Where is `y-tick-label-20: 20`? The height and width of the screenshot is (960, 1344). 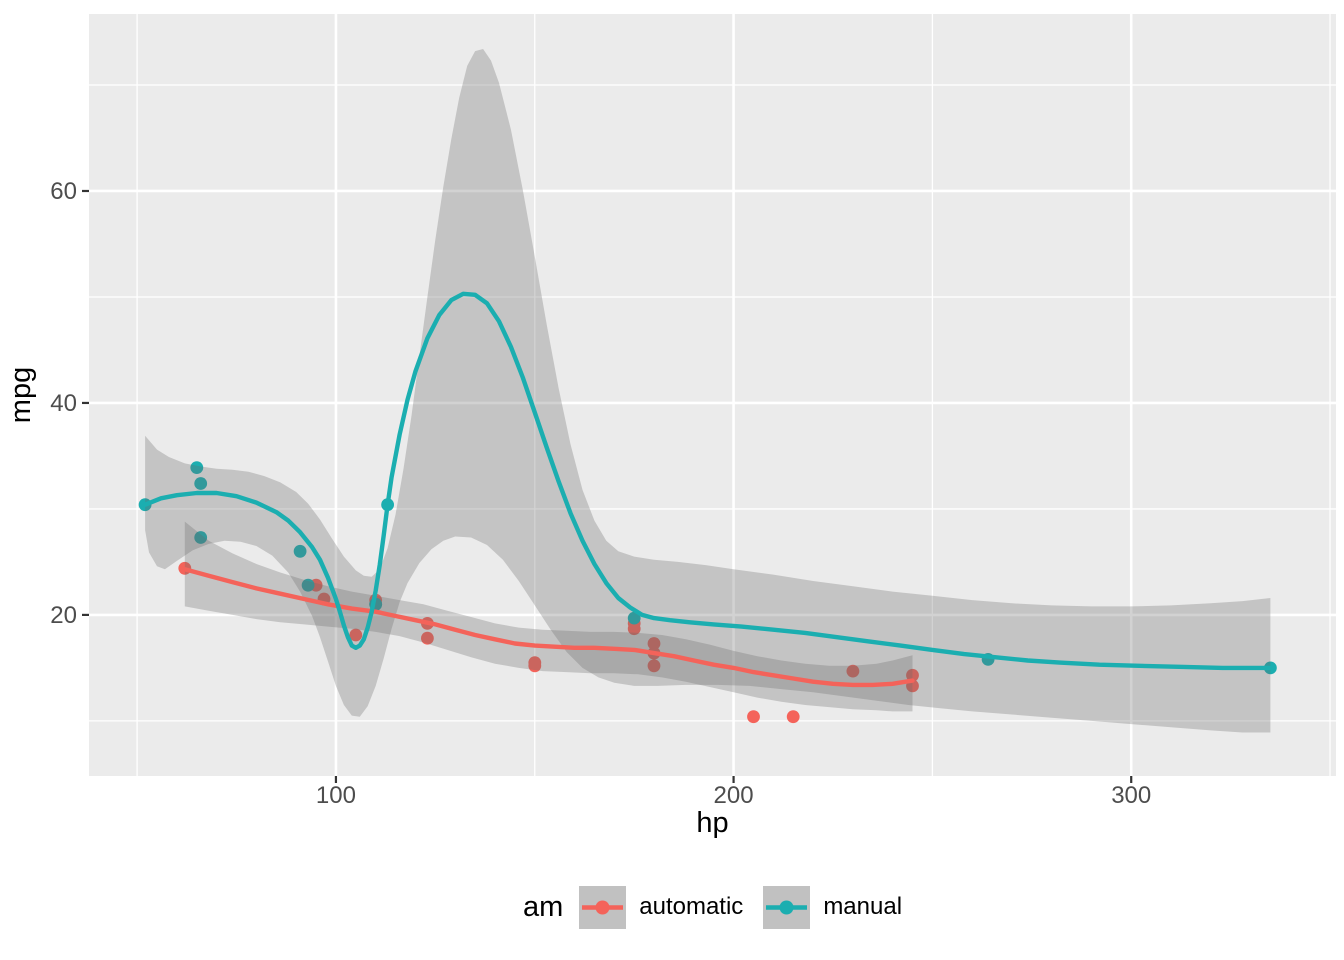 y-tick-label-20: 20 is located at coordinates (63, 615).